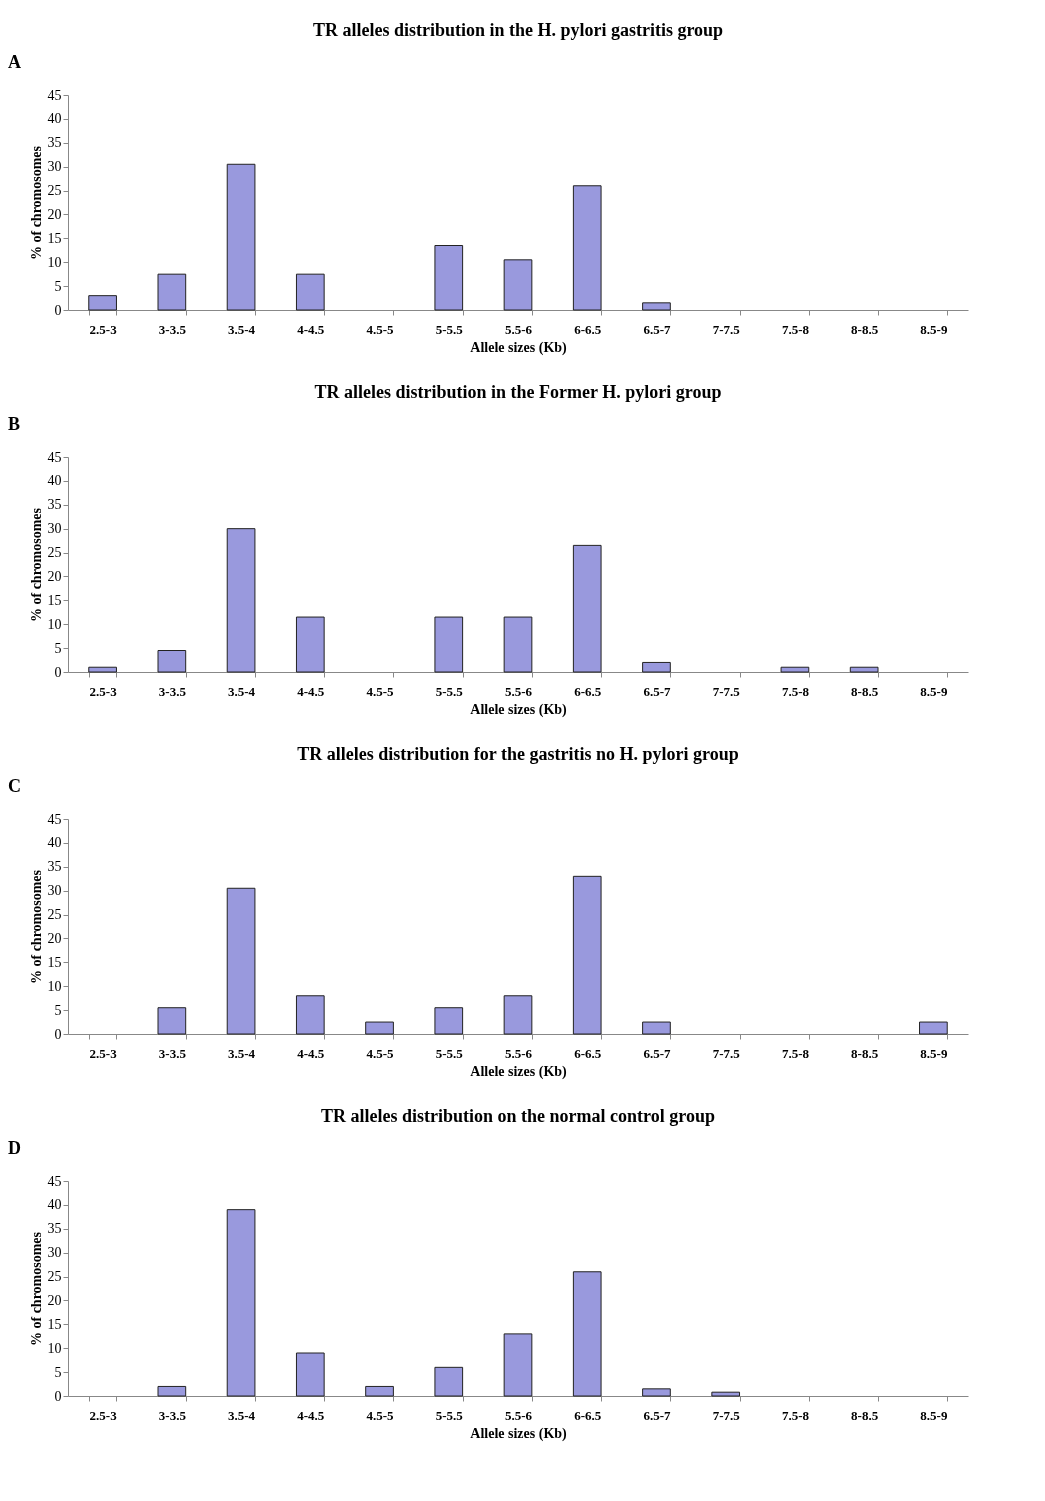  Describe the element at coordinates (14, 424) in the screenshot. I see `text: B` at that location.